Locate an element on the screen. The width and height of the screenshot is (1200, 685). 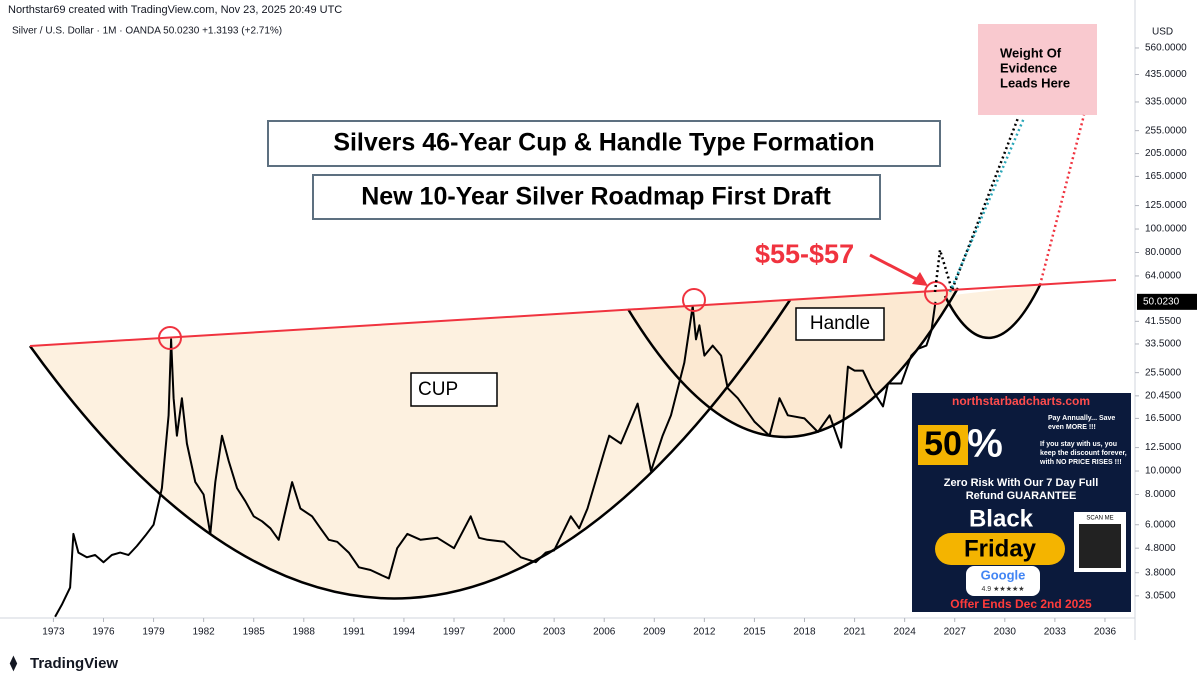
x-tick-label: 1997 is located at coordinates (454, 632).